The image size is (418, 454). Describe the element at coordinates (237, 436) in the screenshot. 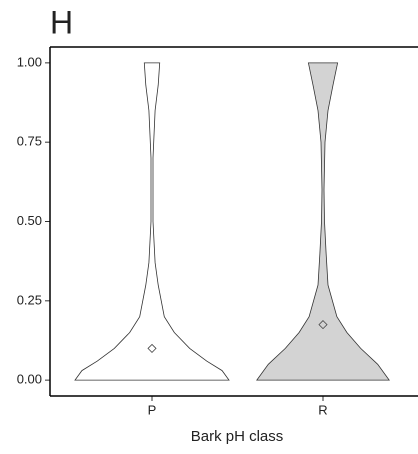

I see `x-axis-label: Bark pH class` at that location.